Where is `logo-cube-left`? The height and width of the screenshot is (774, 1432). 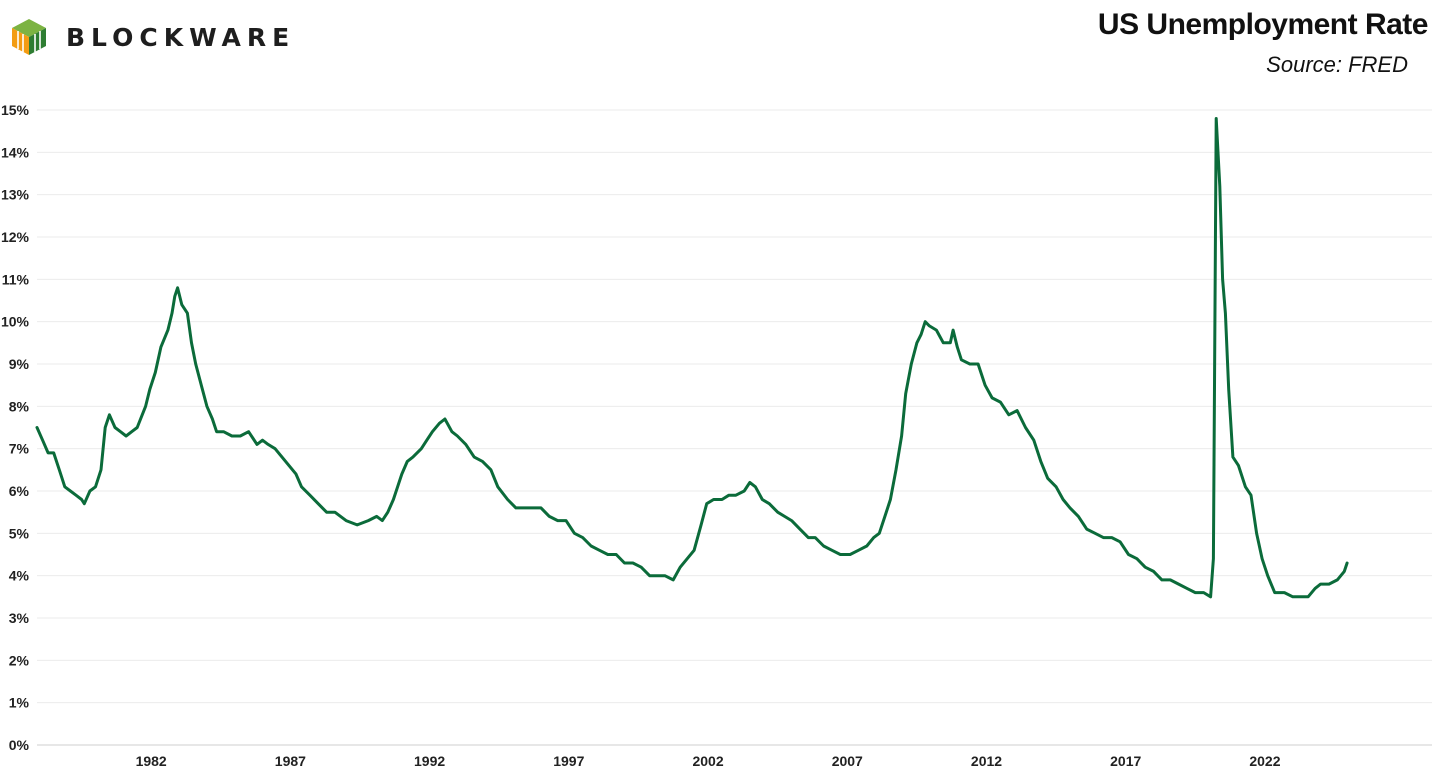
logo-cube-left is located at coordinates (20, 41).